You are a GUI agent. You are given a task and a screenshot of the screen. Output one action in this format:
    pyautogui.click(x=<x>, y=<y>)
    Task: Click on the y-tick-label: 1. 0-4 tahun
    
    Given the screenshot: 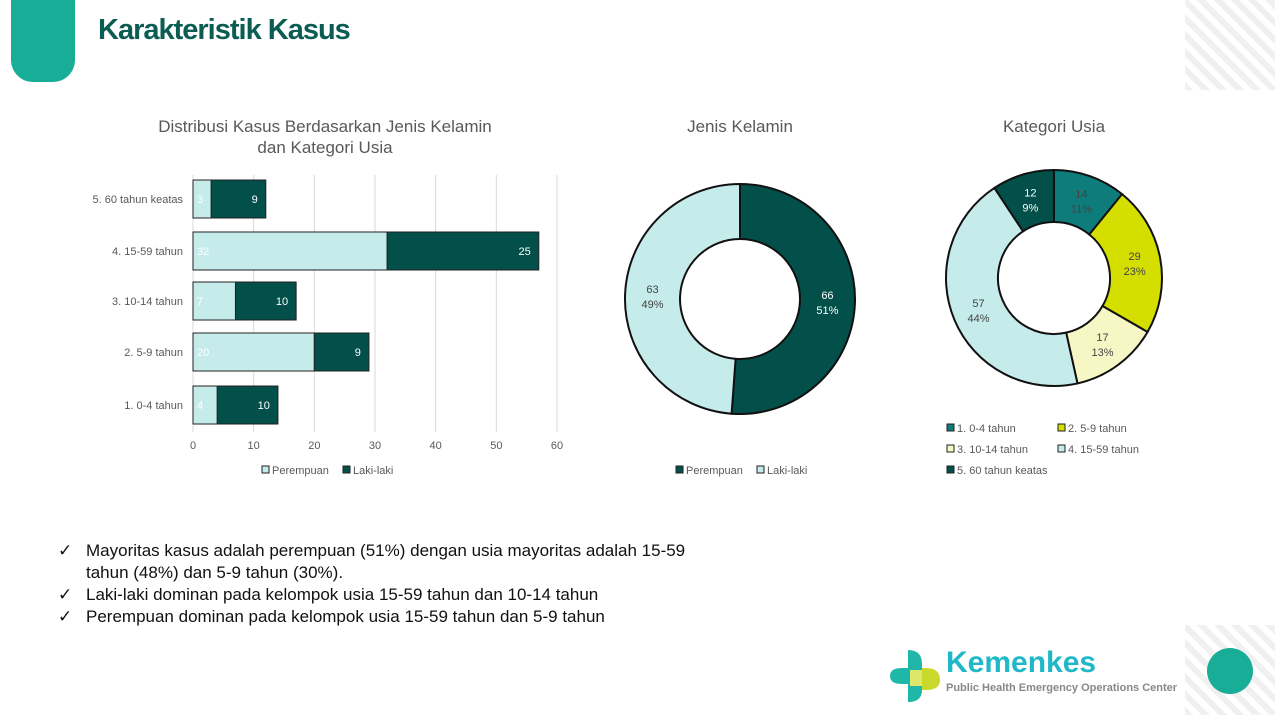 What is the action you would take?
    pyautogui.click(x=153, y=406)
    